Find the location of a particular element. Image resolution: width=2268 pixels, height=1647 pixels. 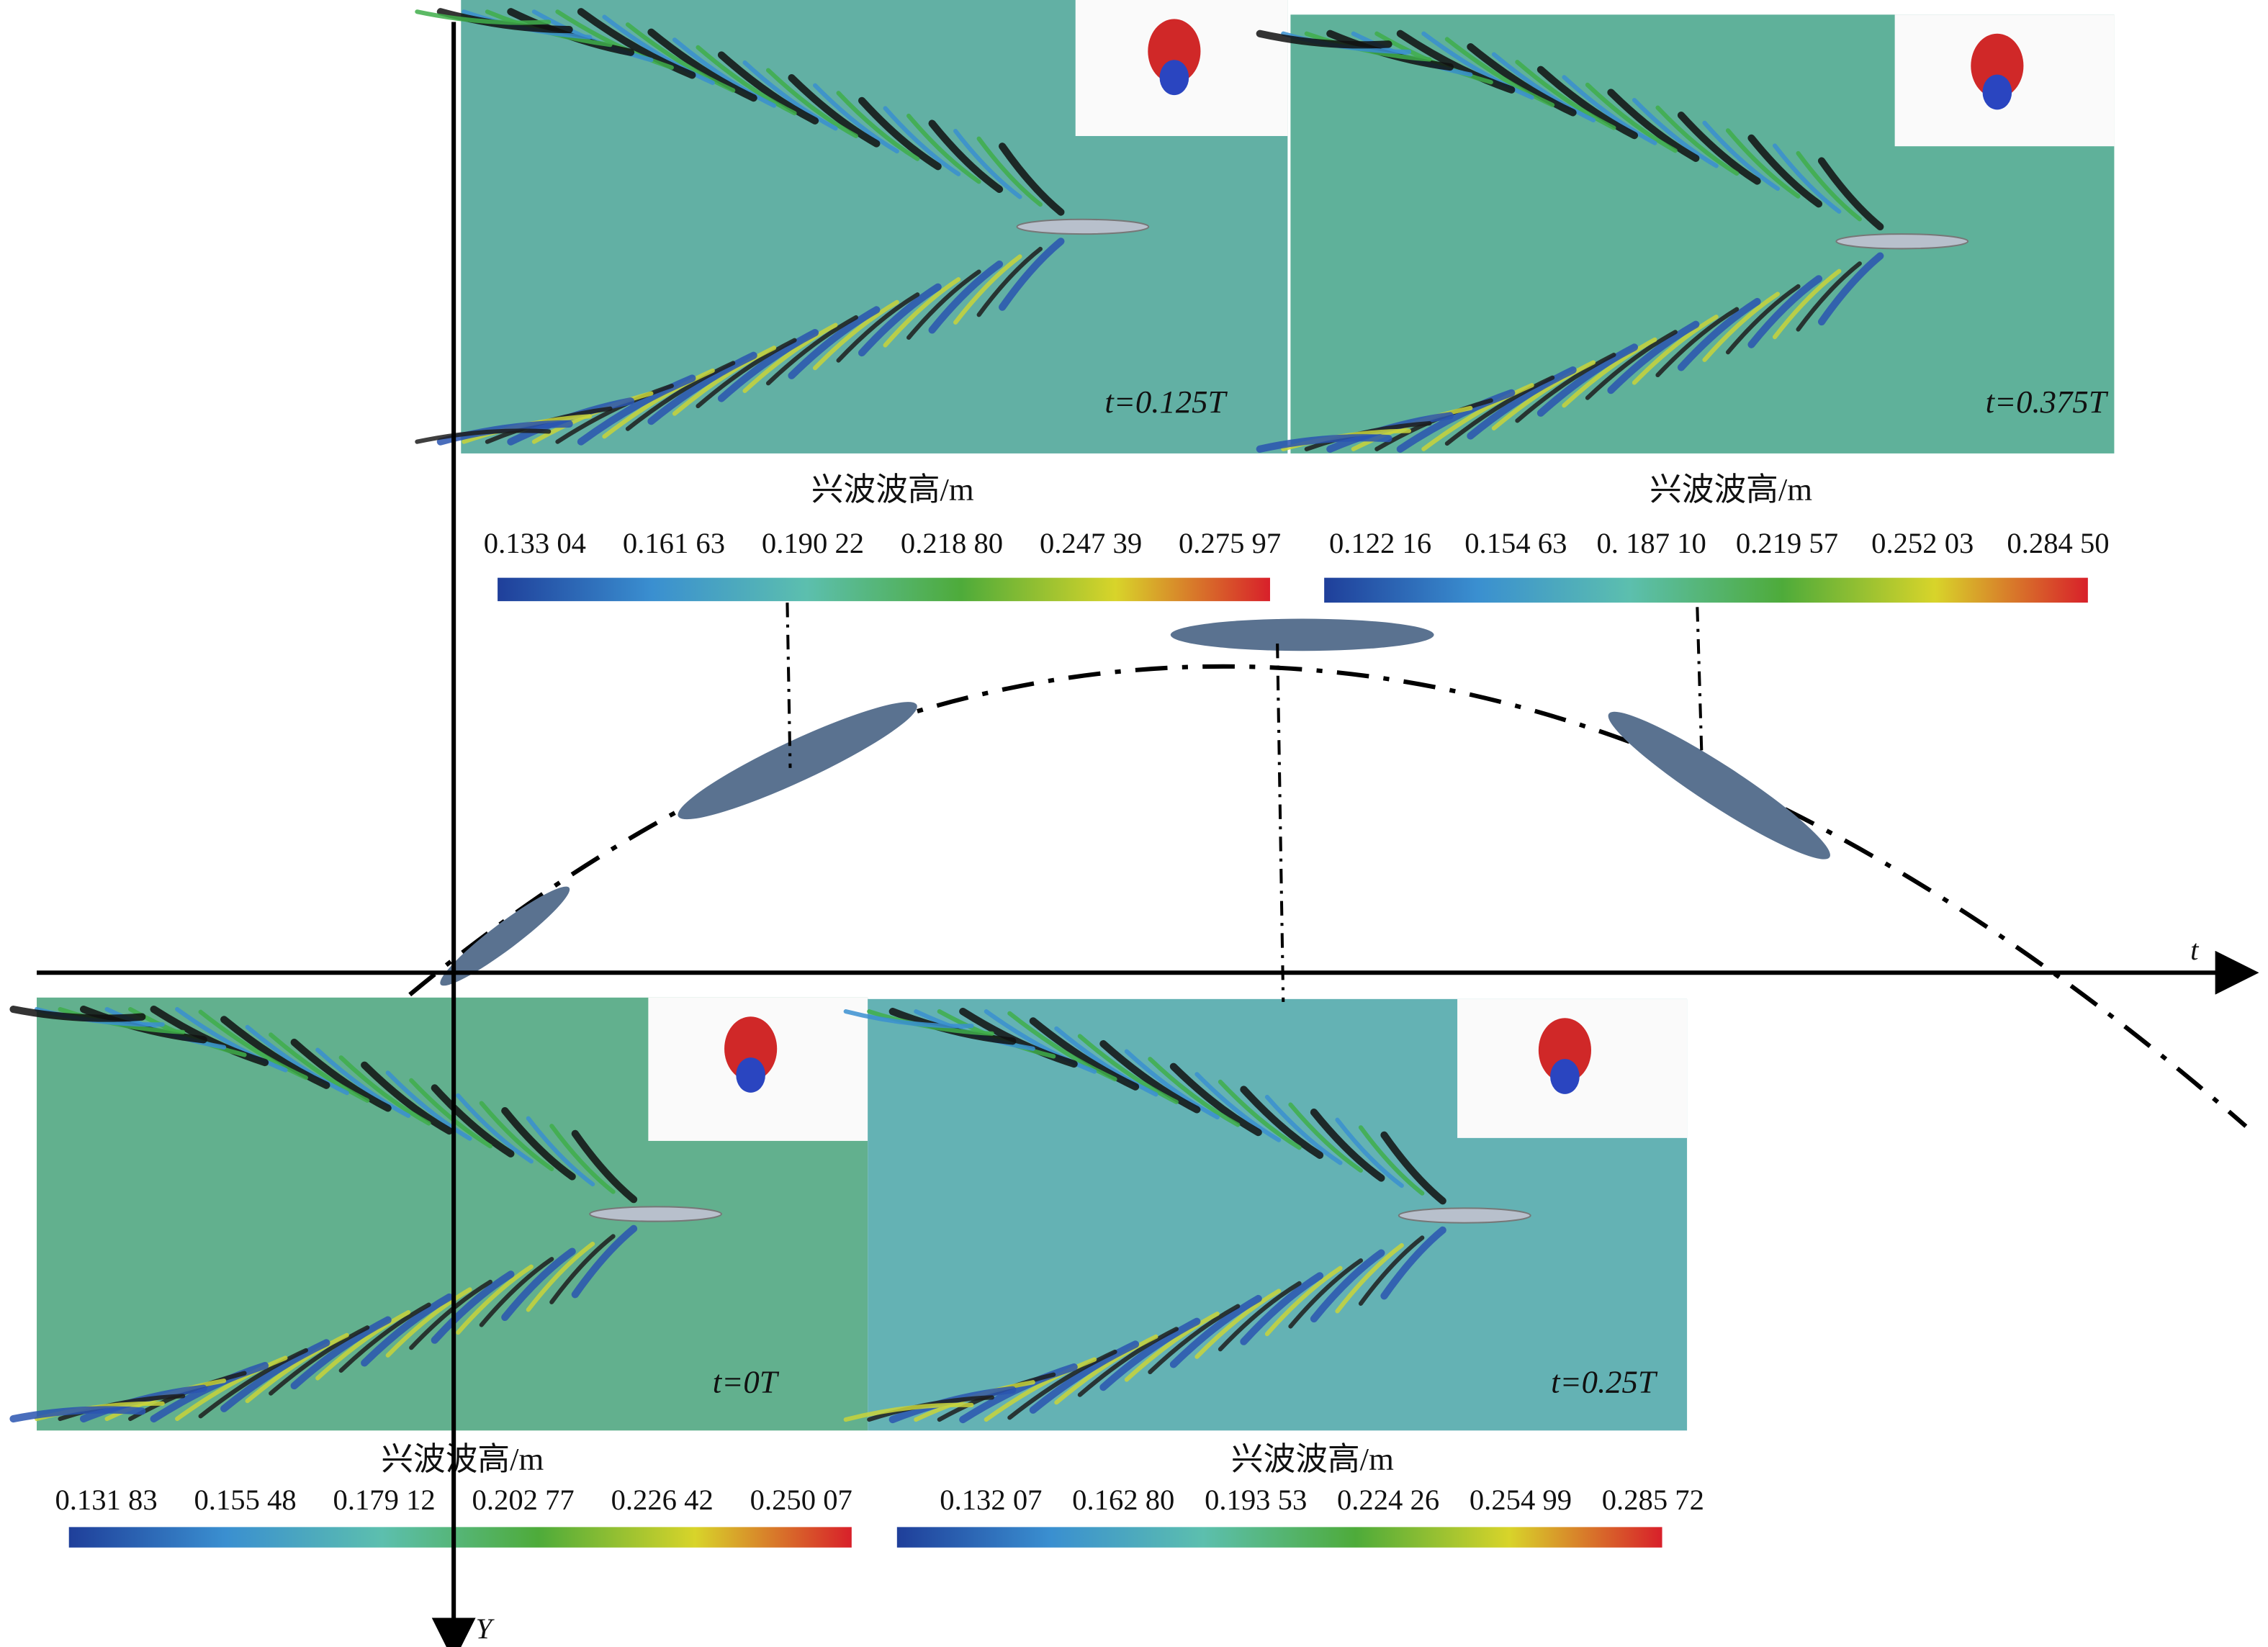

colorbar-tick-label: 0.154 63 is located at coordinates (1515, 543).